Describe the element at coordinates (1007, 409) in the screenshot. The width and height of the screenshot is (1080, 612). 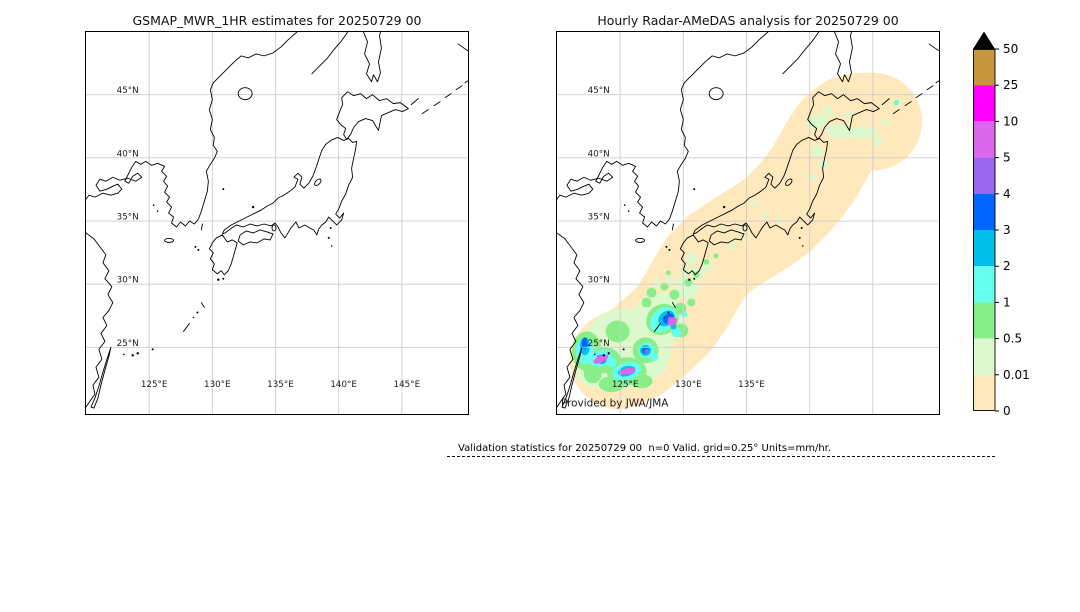
I see `colorbar-tick-label: 0` at that location.